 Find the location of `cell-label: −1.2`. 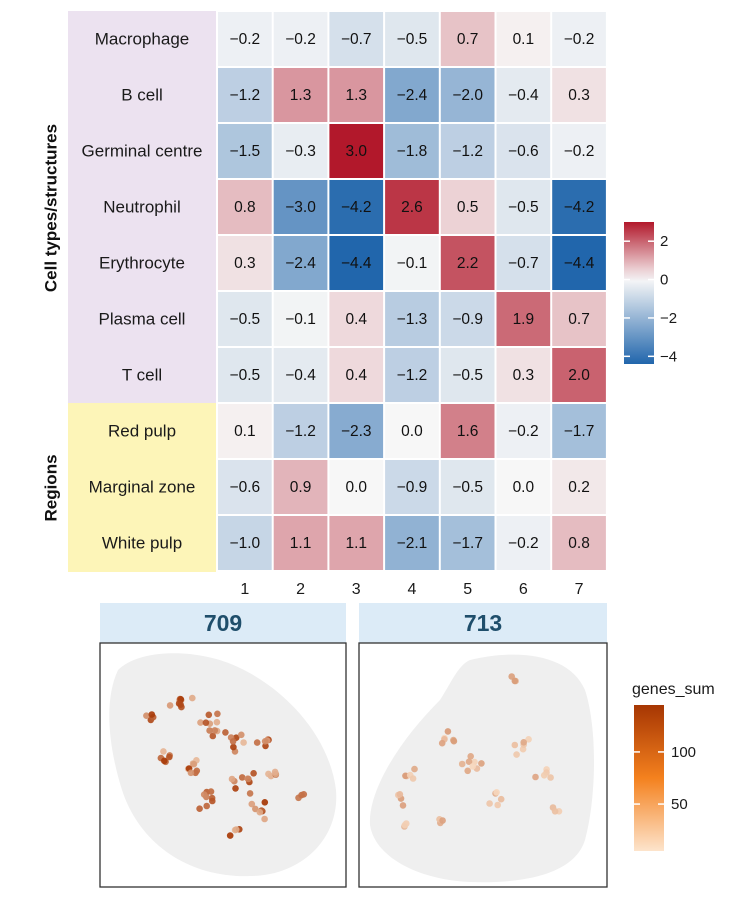

cell-label: −1.2 is located at coordinates (412, 375).